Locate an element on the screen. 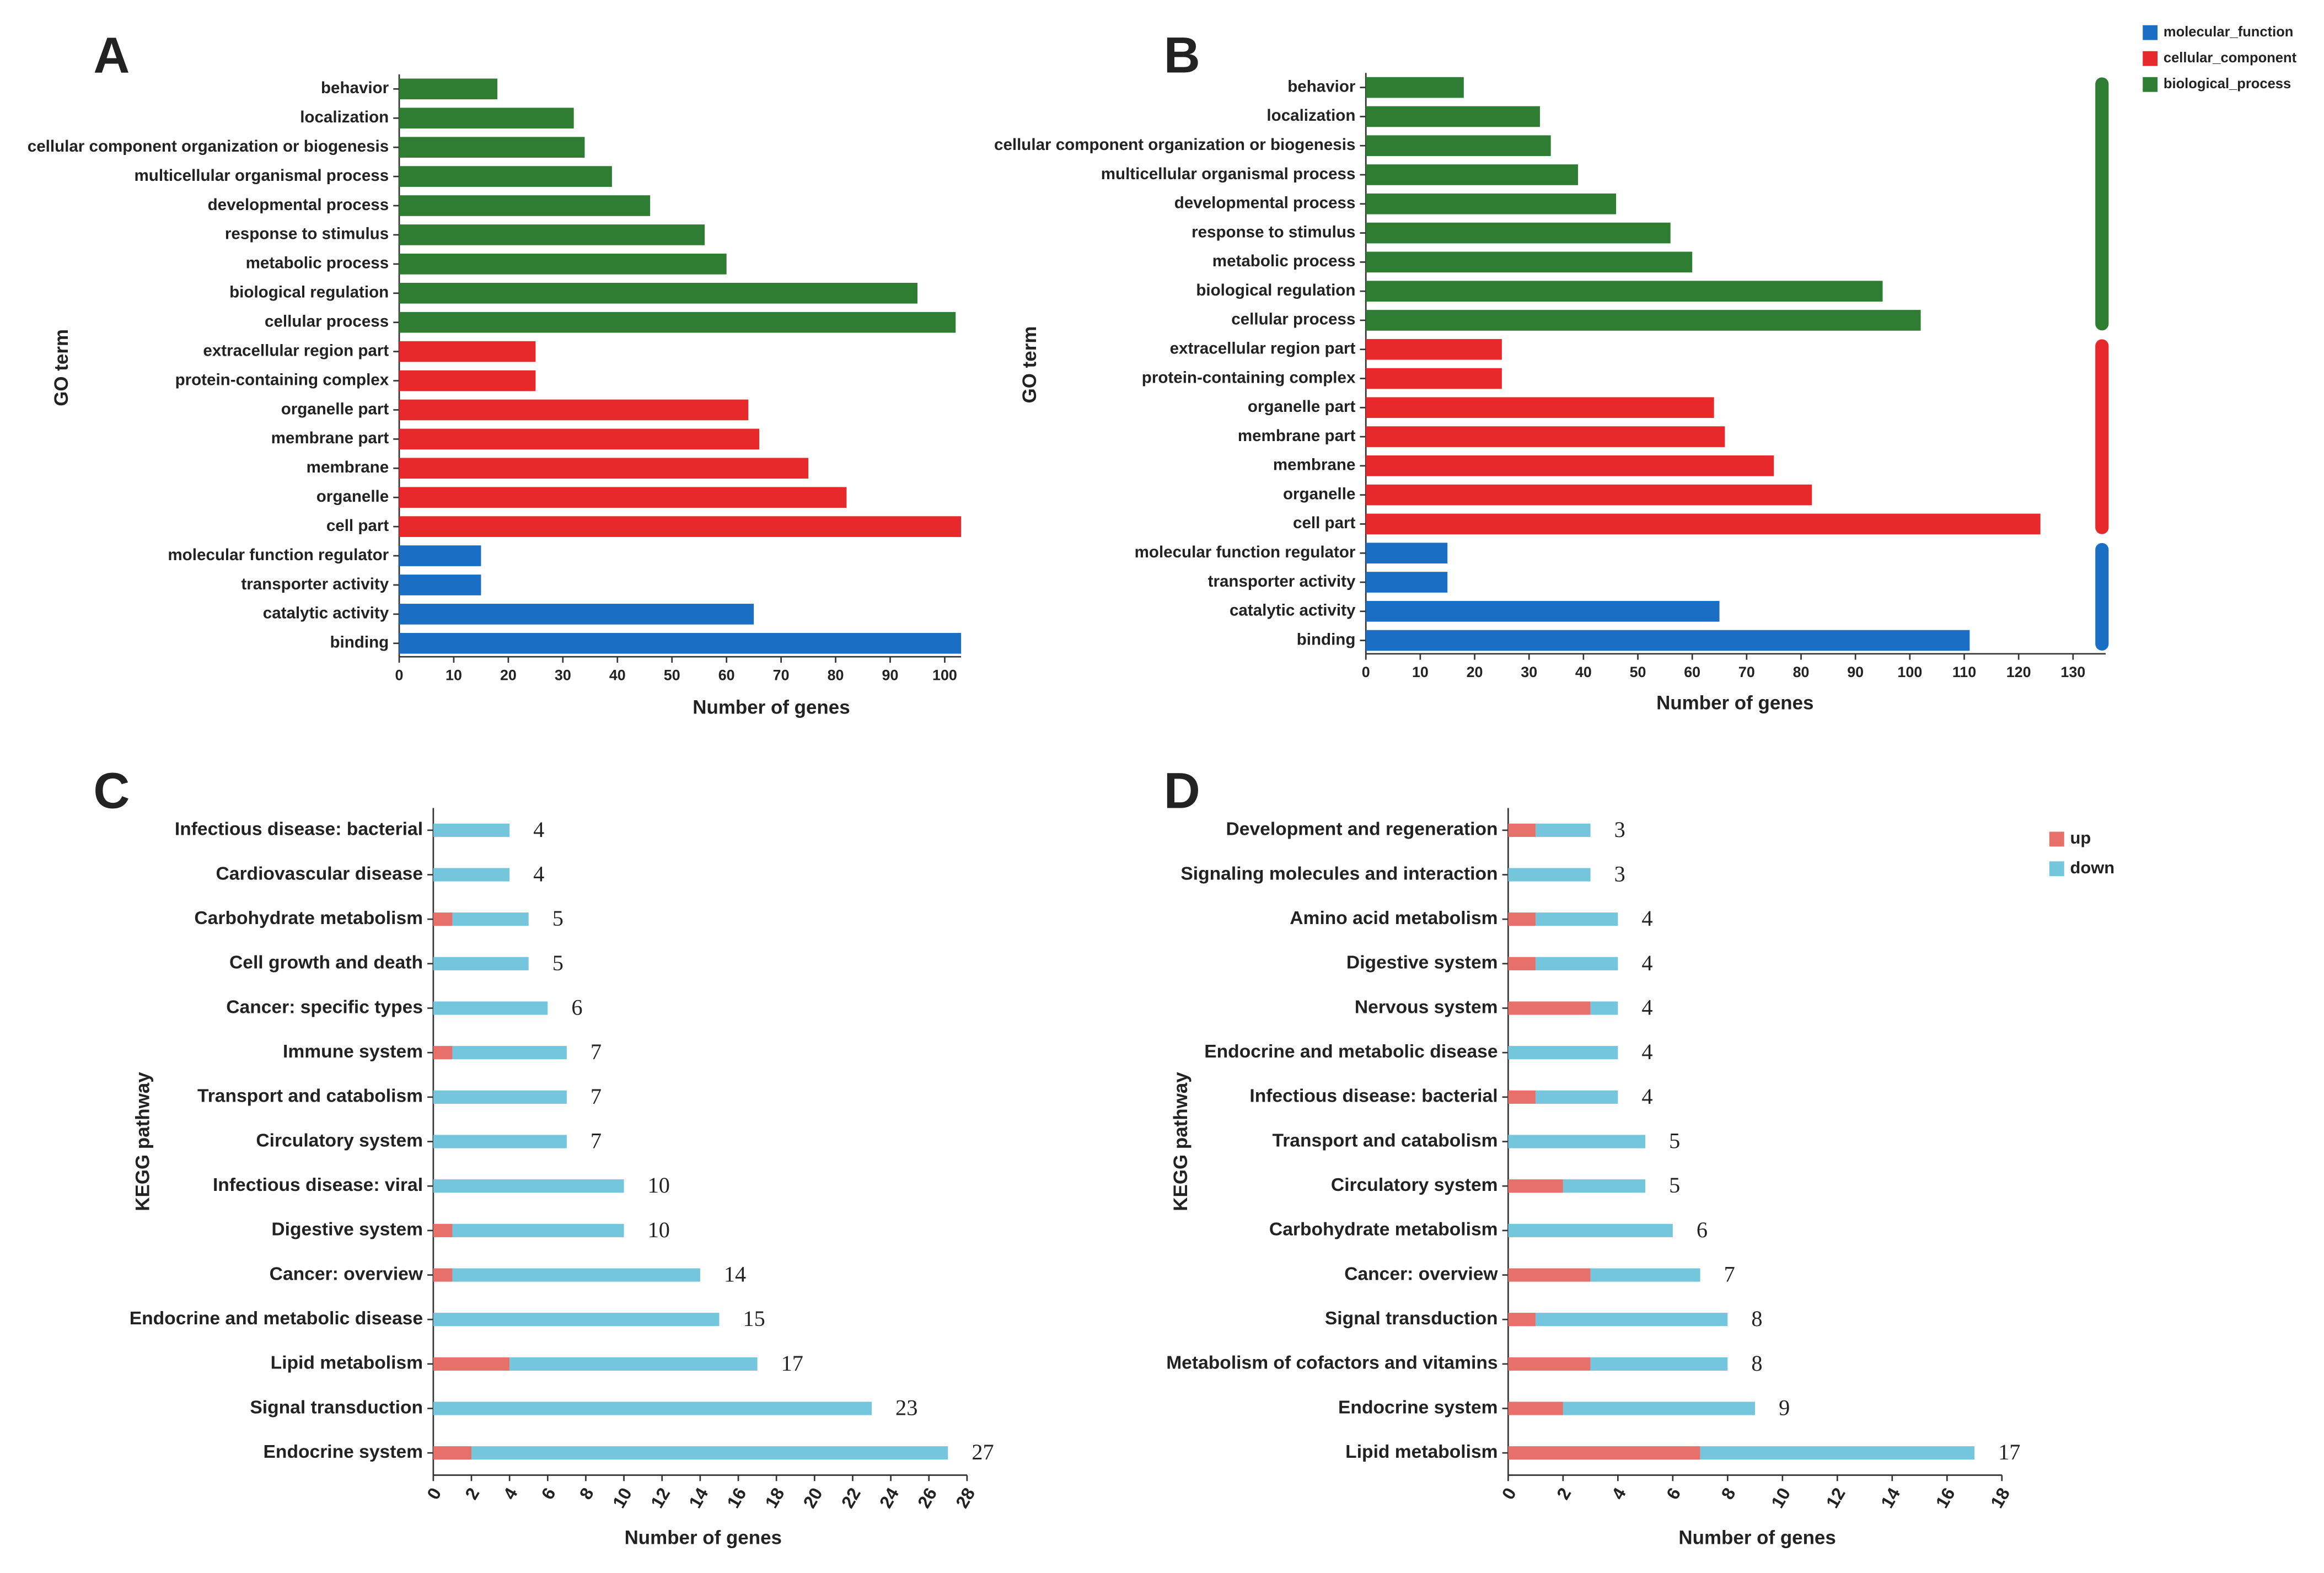 This screenshot has width=2324, height=1573. y-tick-label: developmental process is located at coordinates (298, 205).